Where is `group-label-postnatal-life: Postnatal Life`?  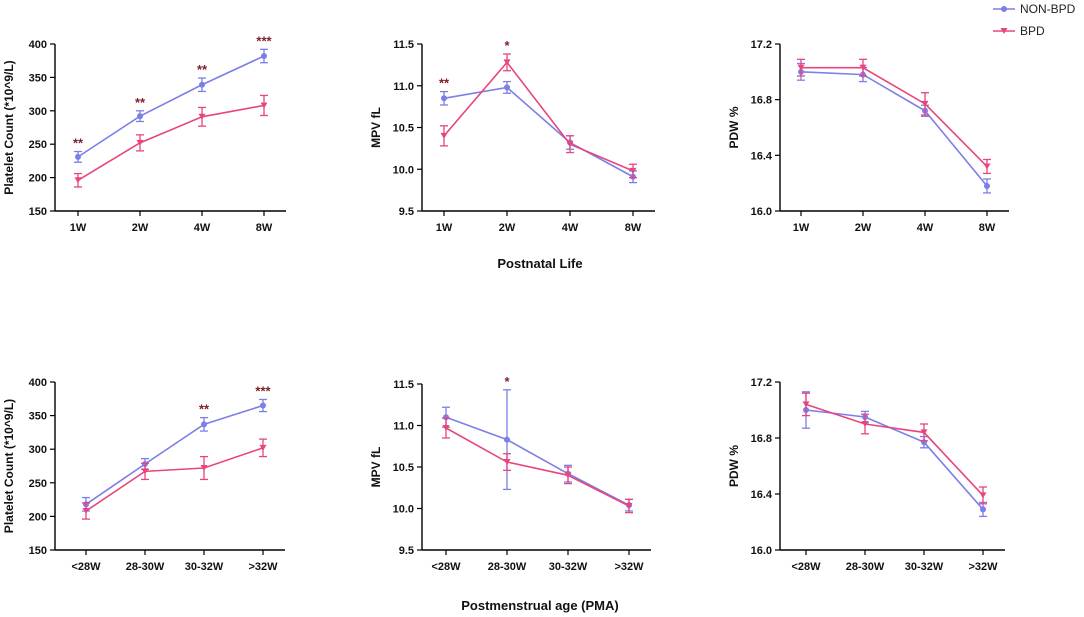
group-label-postnatal-life: Postnatal Life is located at coordinates (539, 263).